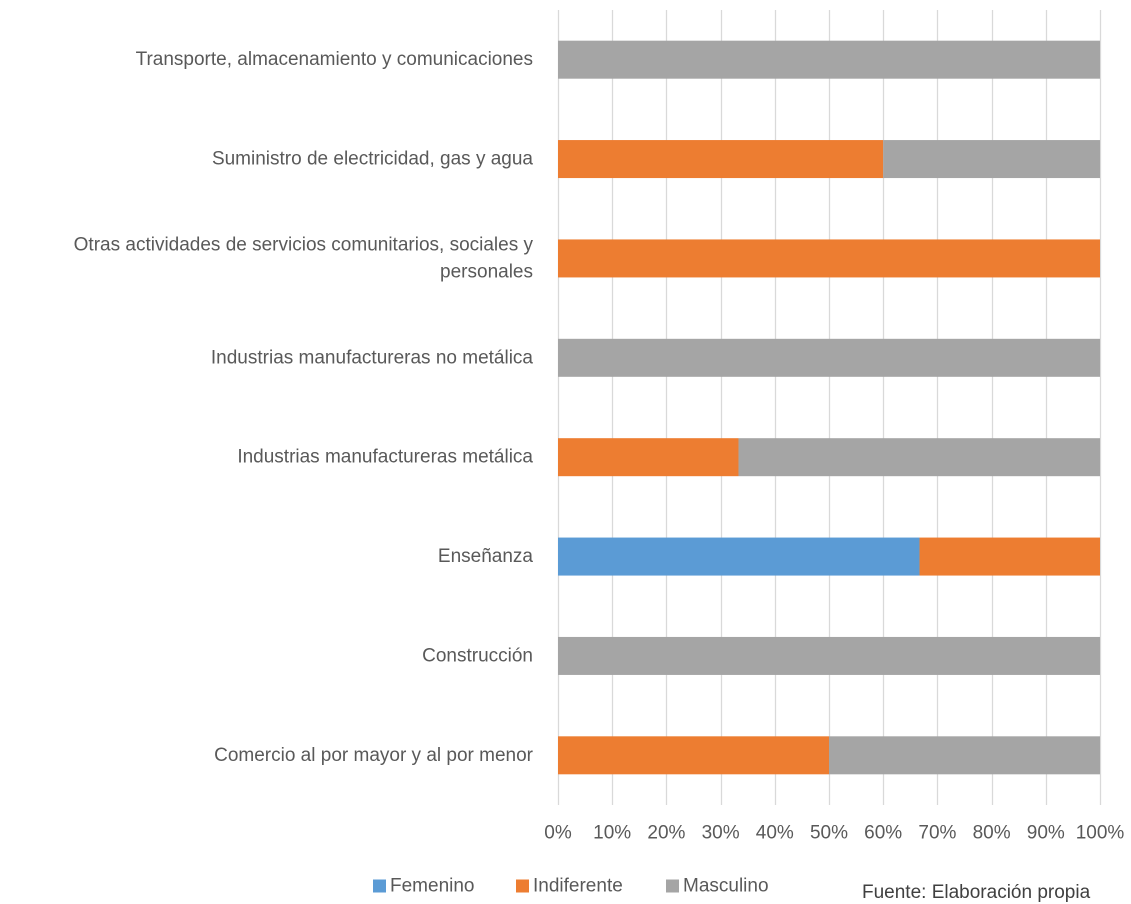 This screenshot has width=1131, height=904. What do you see at coordinates (937, 833) in the screenshot?
I see `x-tick-label: 70%` at bounding box center [937, 833].